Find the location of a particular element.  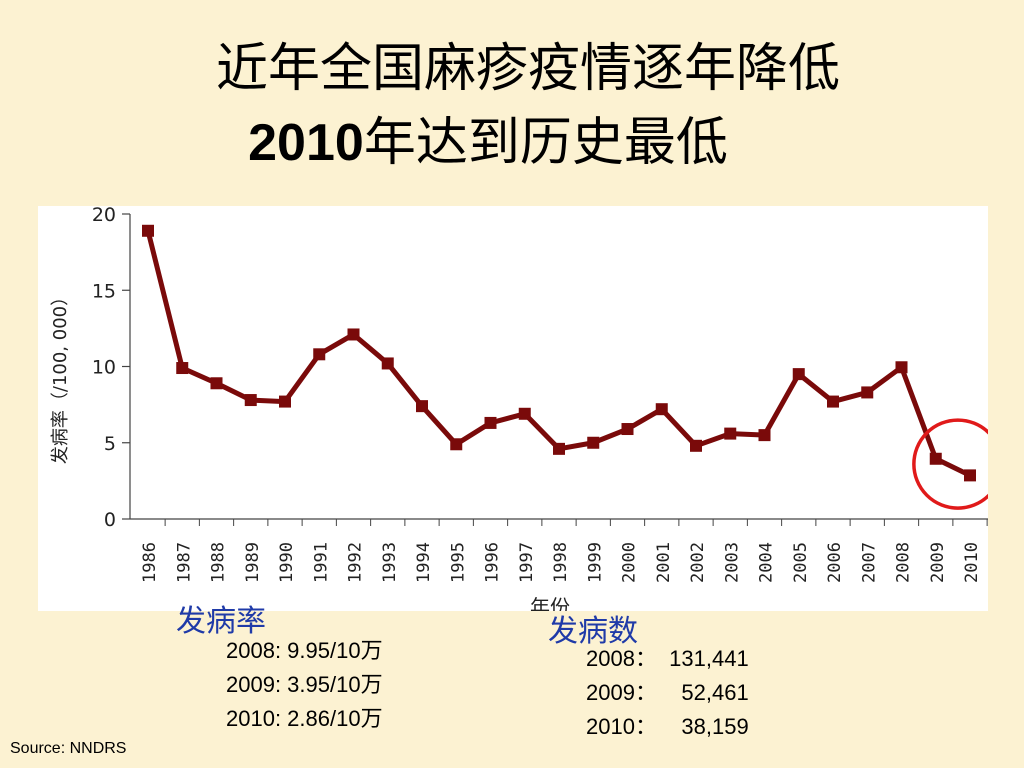

slide-subtitle: 2010年达到历史最低 is located at coordinates (500, 137).